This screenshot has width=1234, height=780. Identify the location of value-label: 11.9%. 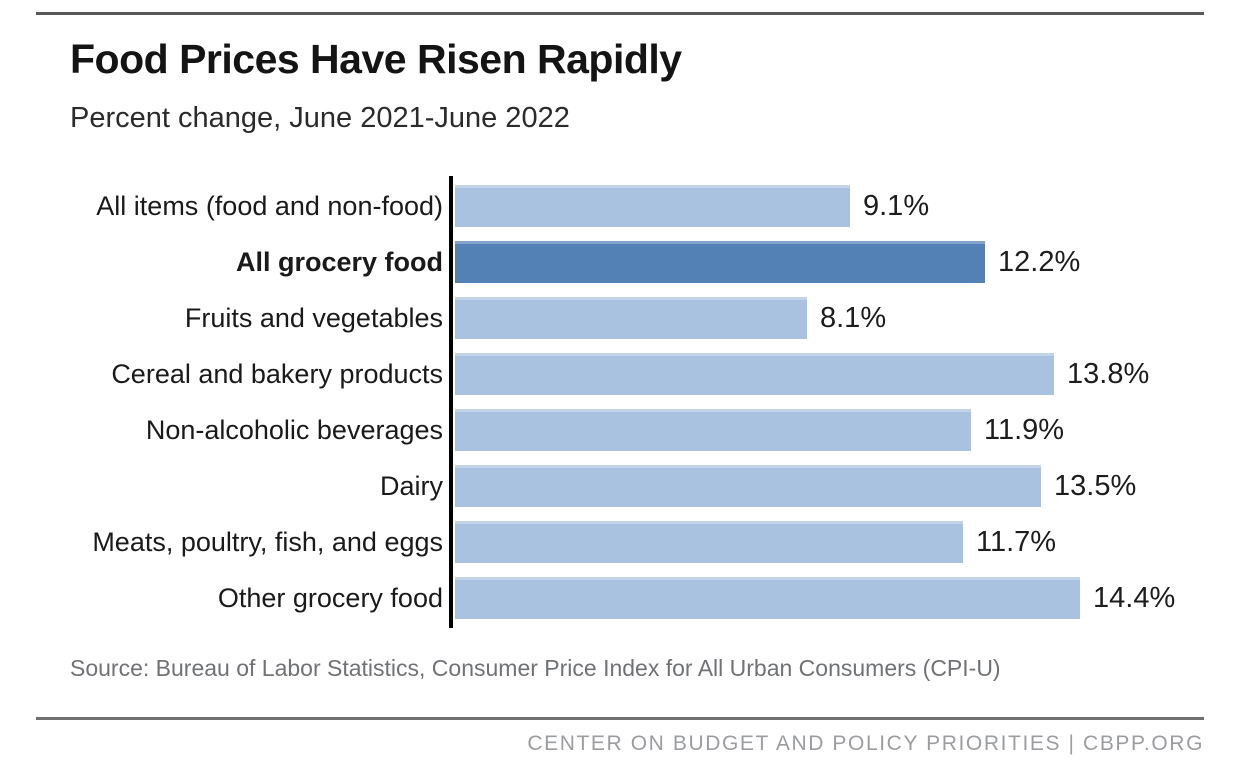
(1024, 429).